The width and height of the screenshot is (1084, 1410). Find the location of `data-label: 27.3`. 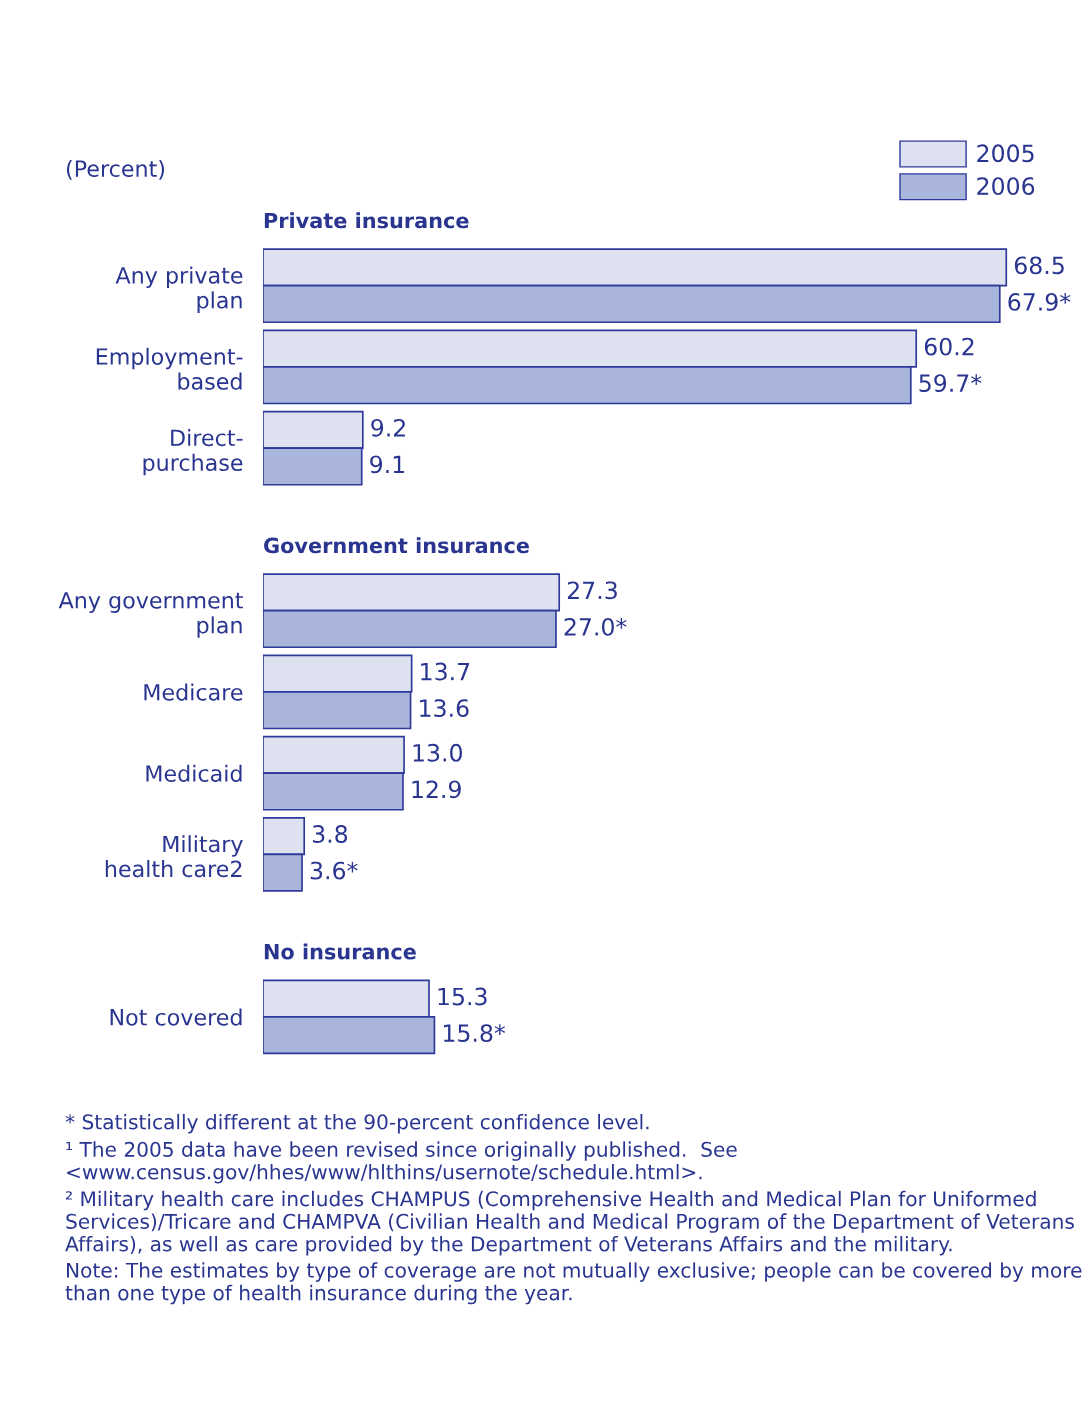

data-label: 27.3 is located at coordinates (592, 590).